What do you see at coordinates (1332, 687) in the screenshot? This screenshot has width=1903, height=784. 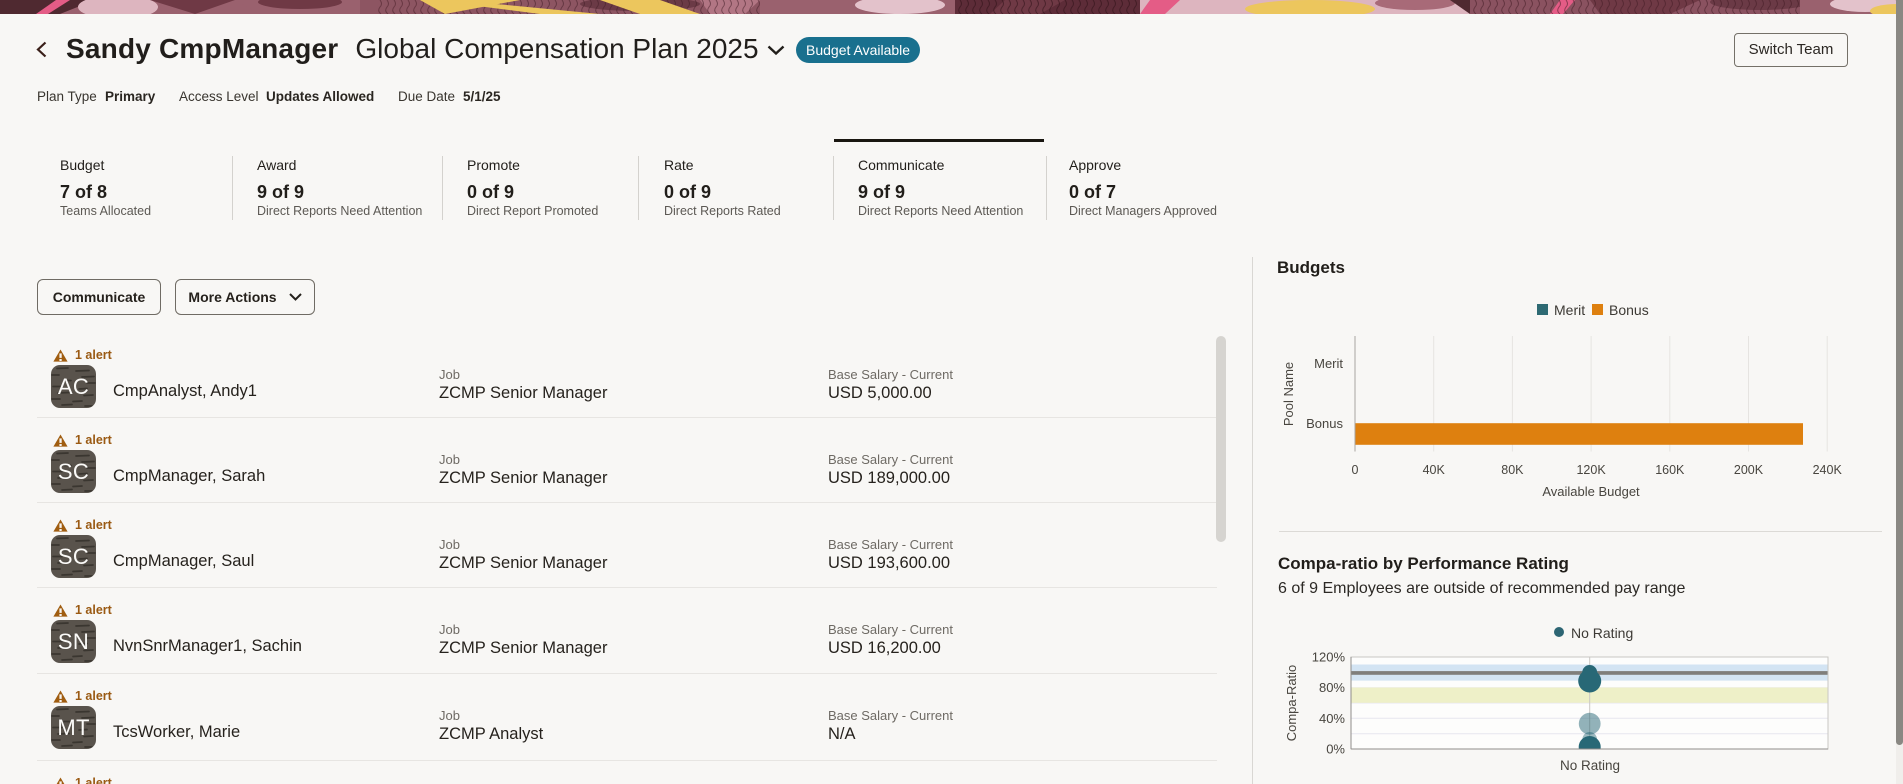 I see `svg-text: 80%` at bounding box center [1332, 687].